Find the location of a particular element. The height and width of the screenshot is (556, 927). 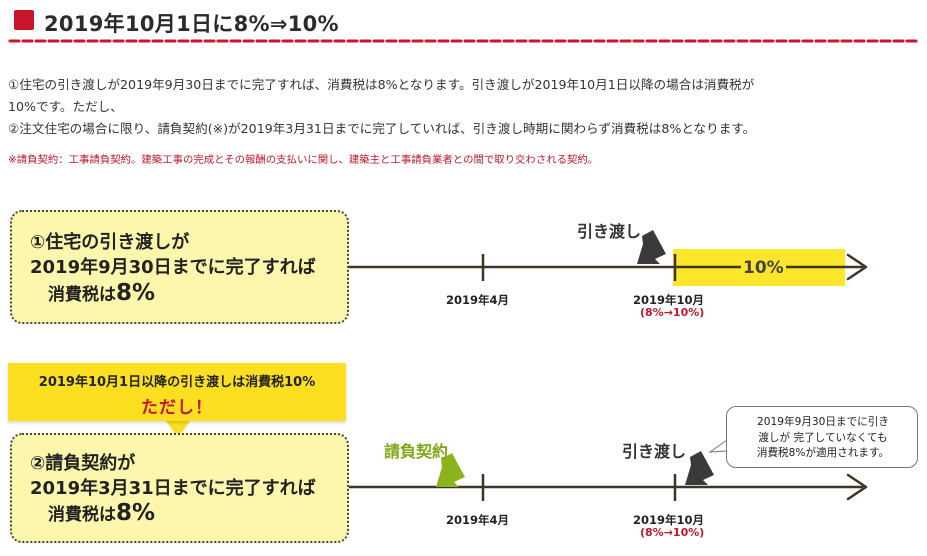

box1-line2: 2019年9月30日までに完了すれば is located at coordinates (173, 267).